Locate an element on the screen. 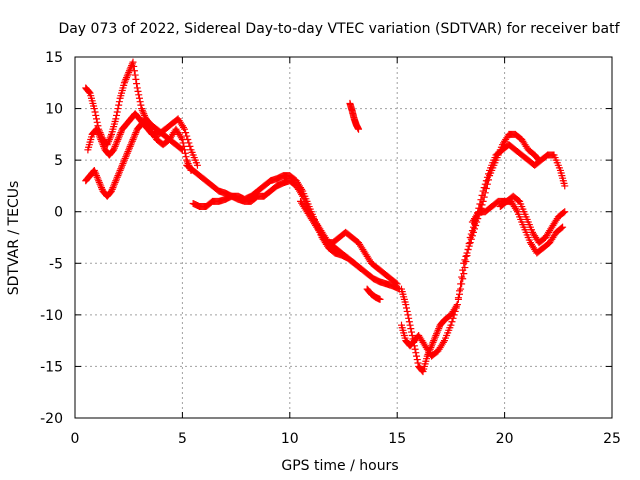 Image resolution: width=640 pixels, height=480 pixels. y-tick-label: 15 is located at coordinates (54, 58).